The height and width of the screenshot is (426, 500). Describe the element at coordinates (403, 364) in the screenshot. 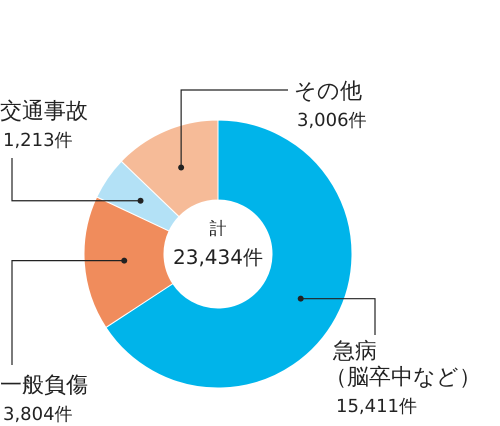

I see `slice-label: 急病（脳卒中など）` at that location.